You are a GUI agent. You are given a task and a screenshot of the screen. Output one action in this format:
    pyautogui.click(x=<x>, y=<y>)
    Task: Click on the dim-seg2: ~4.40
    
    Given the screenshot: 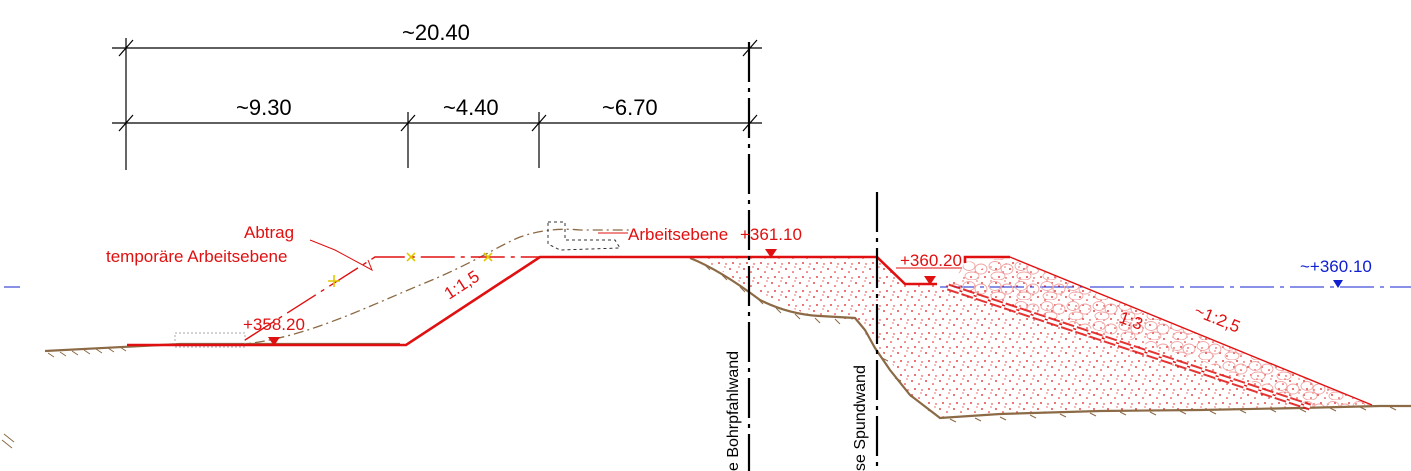 What is the action you would take?
    pyautogui.click(x=471, y=107)
    